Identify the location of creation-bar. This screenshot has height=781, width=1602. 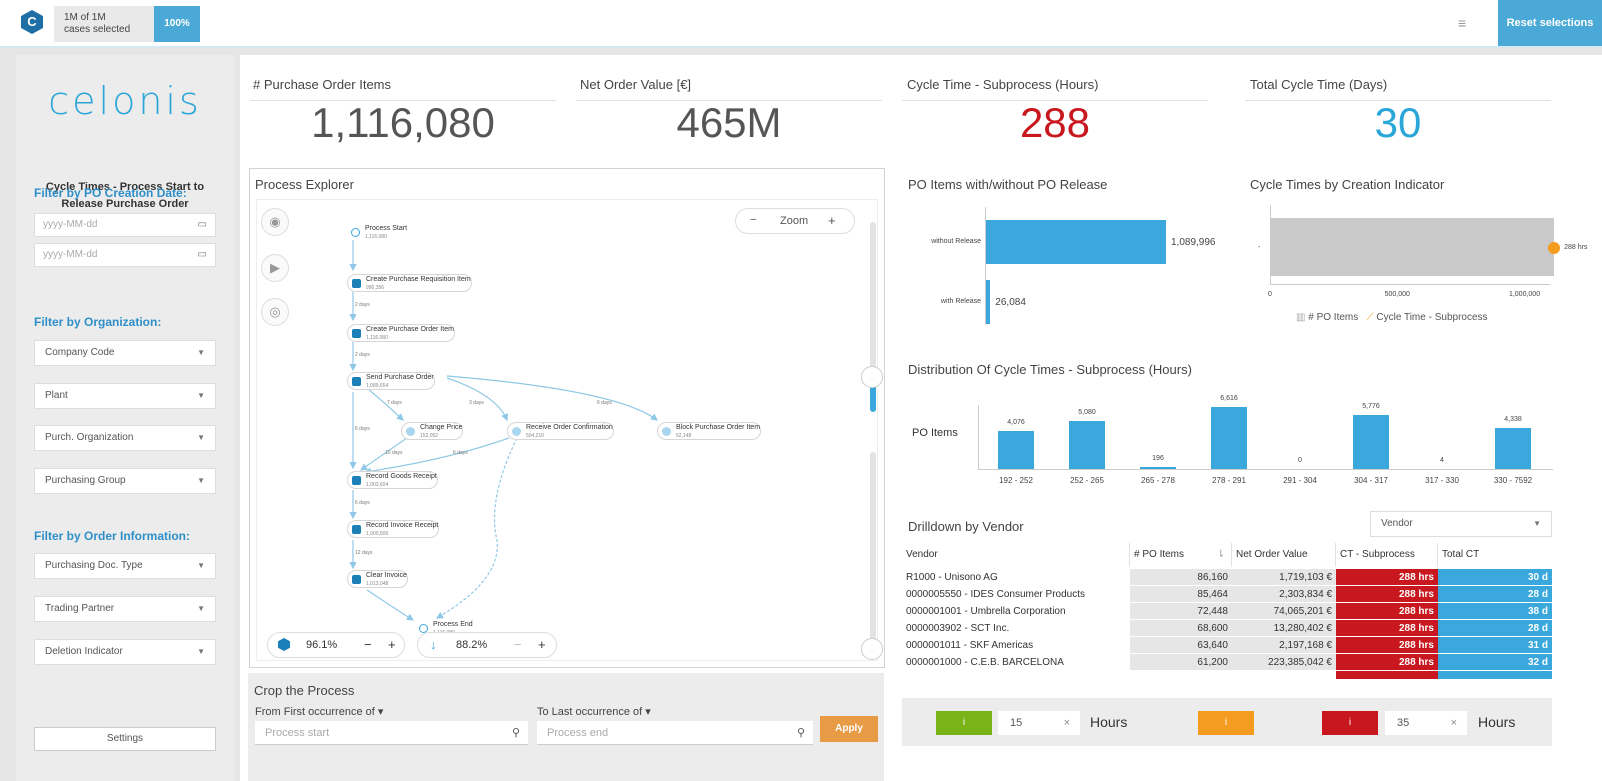
(1412, 247).